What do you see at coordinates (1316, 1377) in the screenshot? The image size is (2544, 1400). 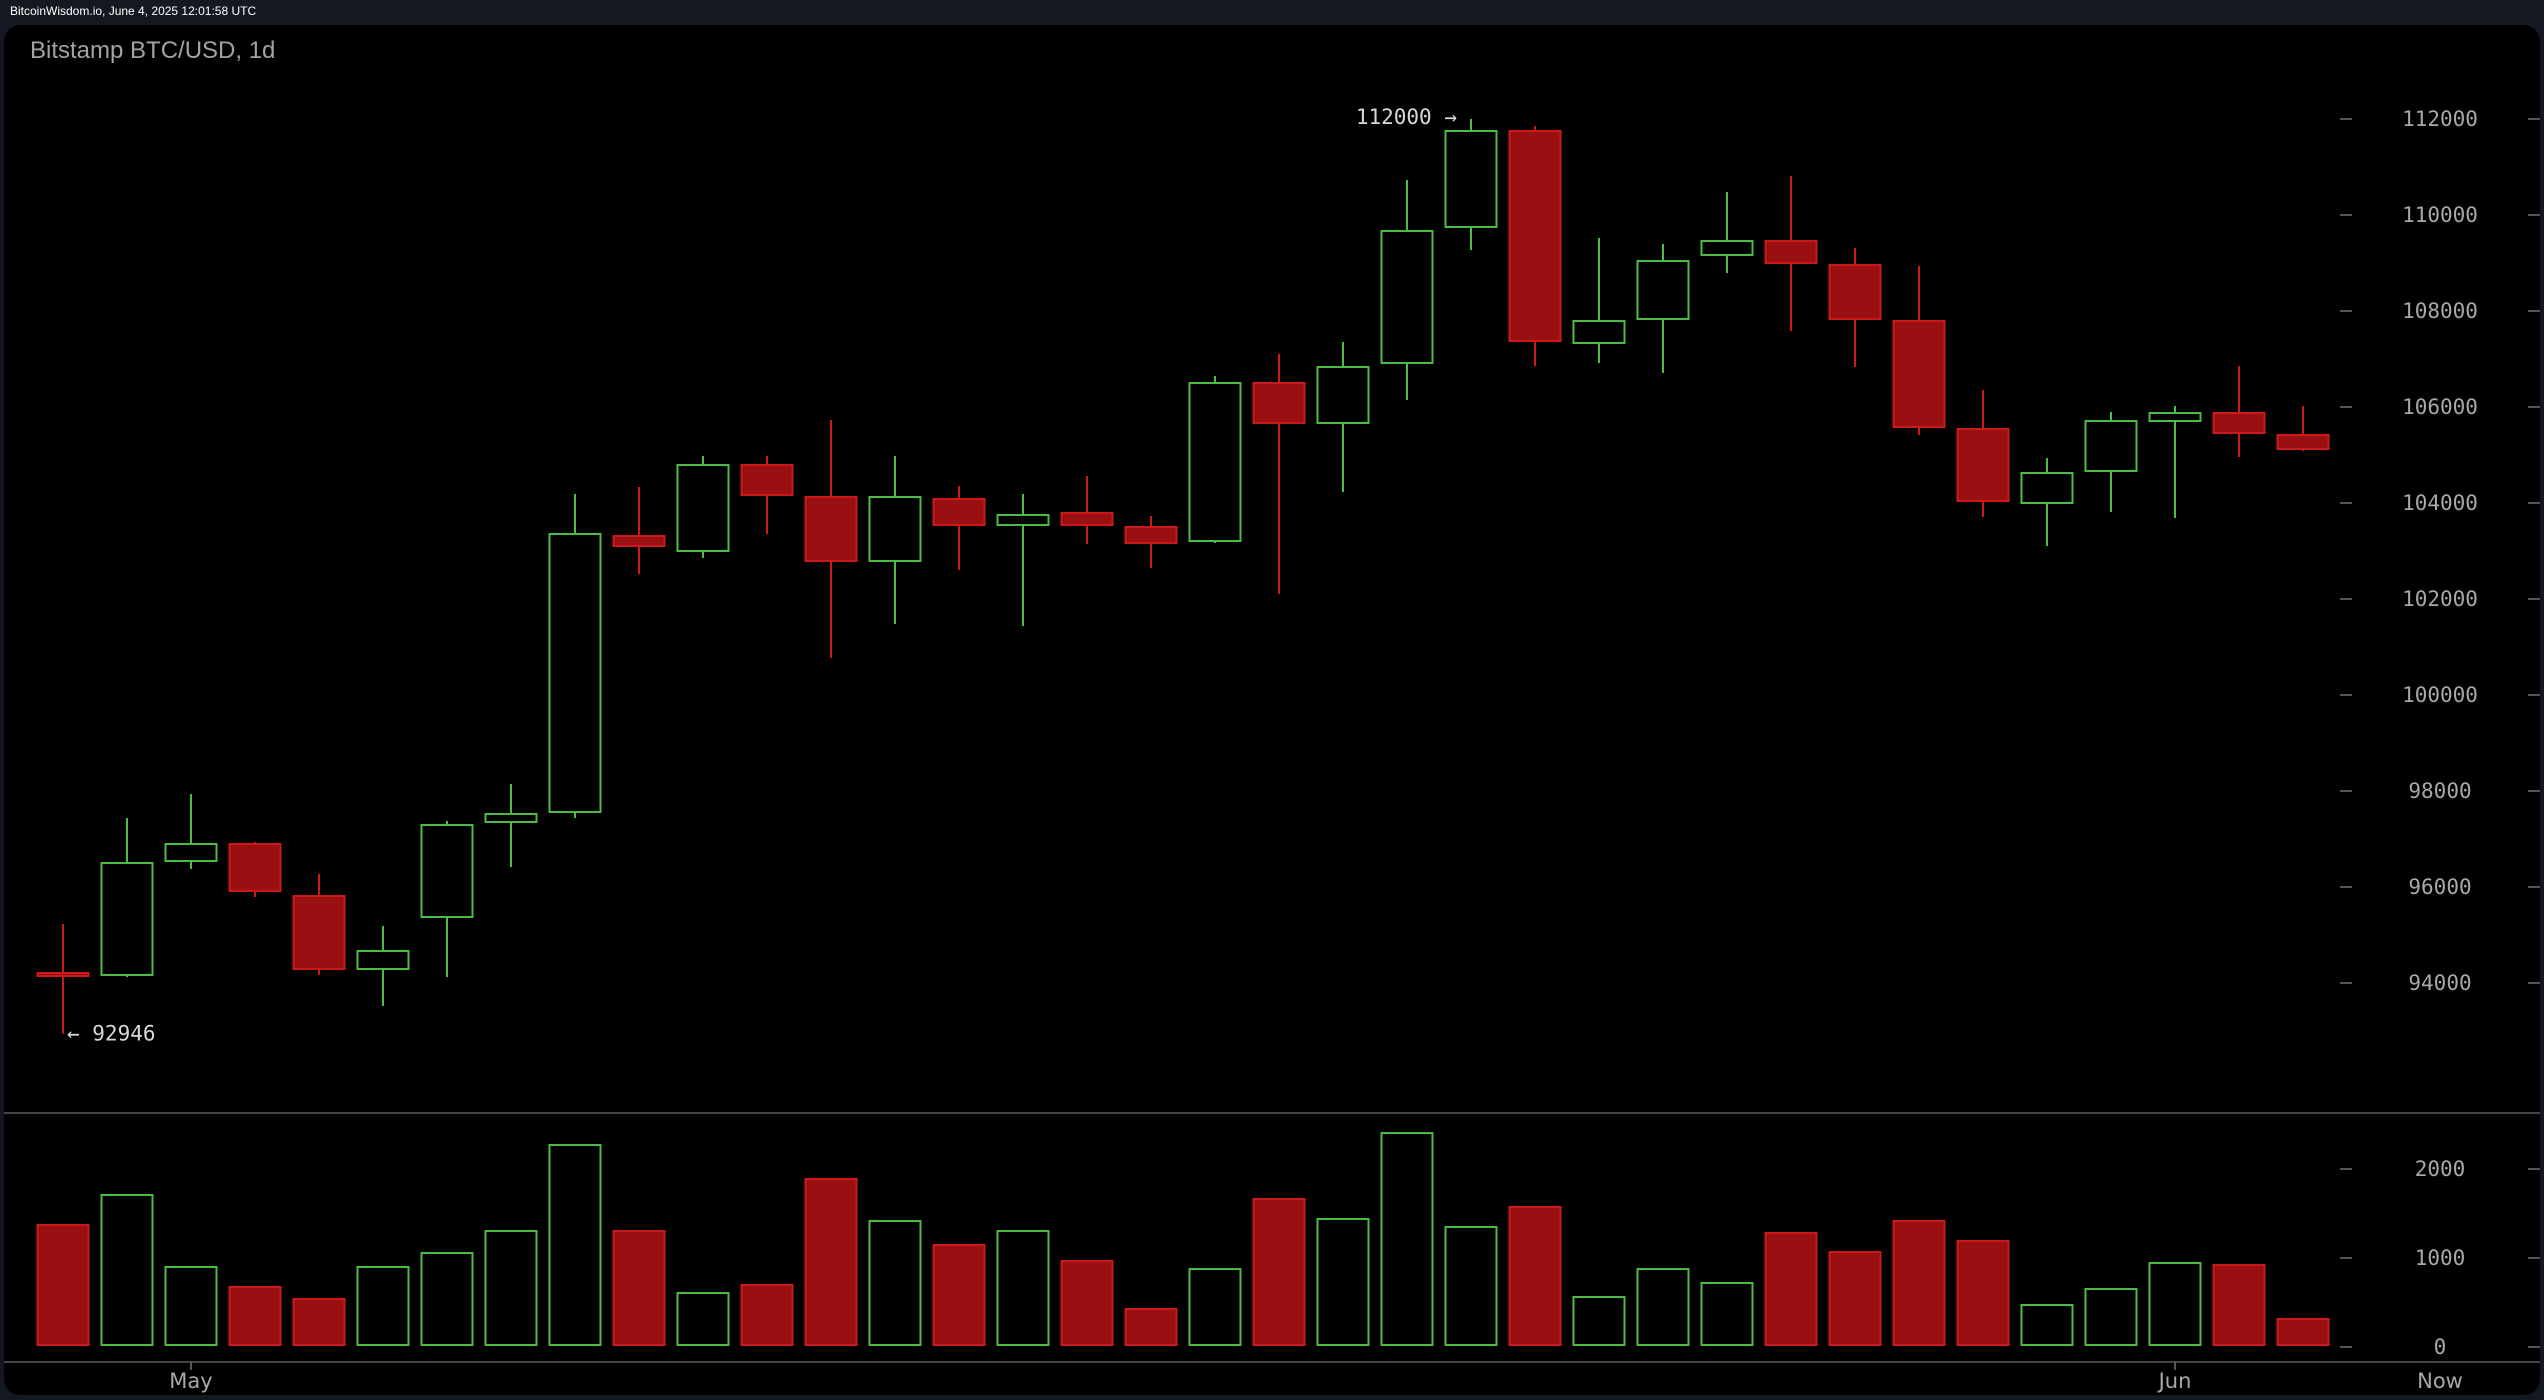 I see `x-axis: May Jun Now` at bounding box center [1316, 1377].